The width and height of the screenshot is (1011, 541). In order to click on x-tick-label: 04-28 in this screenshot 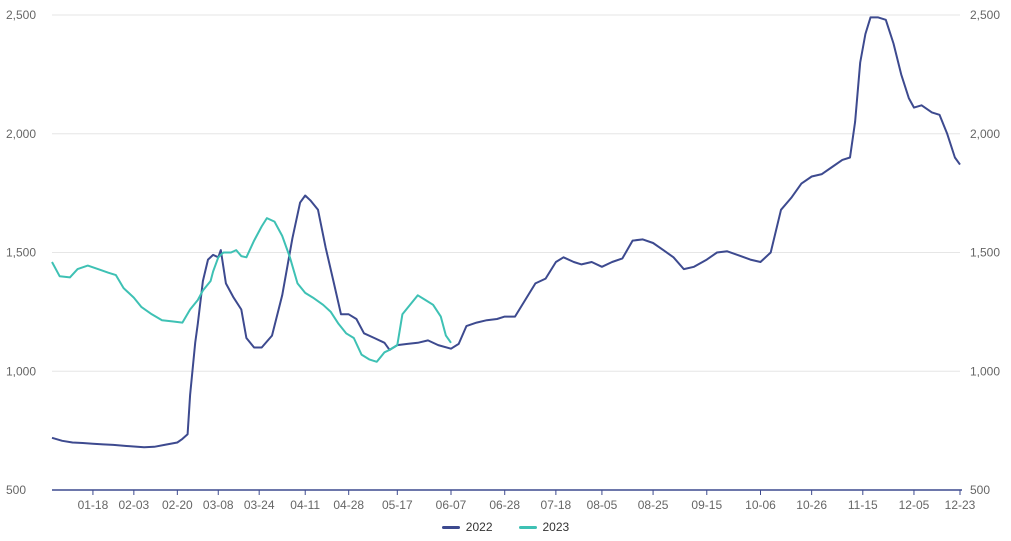, I will do `click(348, 505)`.